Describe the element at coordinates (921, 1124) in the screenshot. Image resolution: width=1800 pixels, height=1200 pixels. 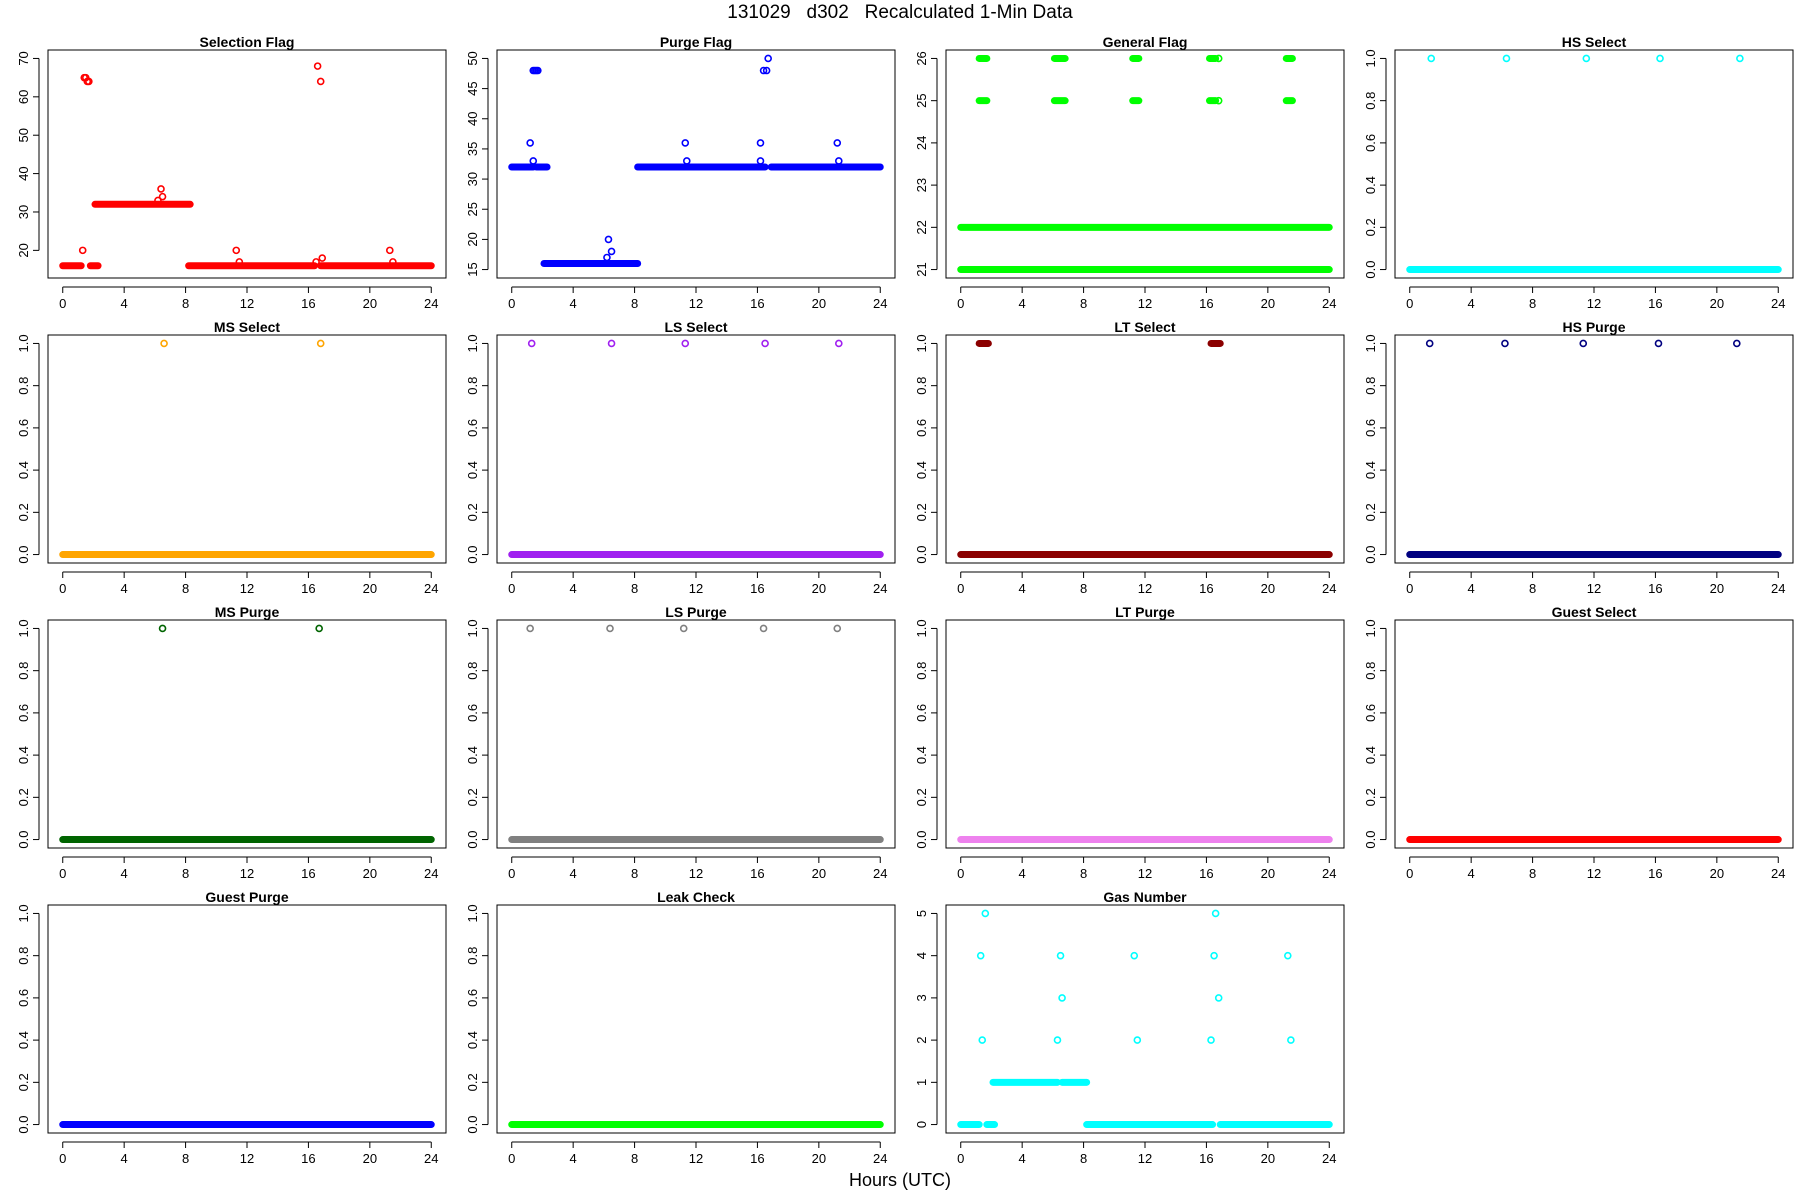
I see `y-tick-label: 0` at that location.